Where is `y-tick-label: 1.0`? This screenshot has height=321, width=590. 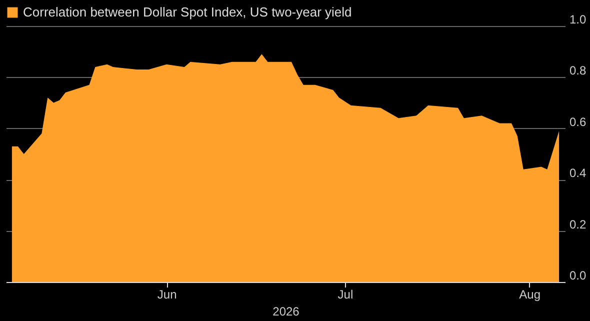 y-tick-label: 1.0 is located at coordinates (578, 19).